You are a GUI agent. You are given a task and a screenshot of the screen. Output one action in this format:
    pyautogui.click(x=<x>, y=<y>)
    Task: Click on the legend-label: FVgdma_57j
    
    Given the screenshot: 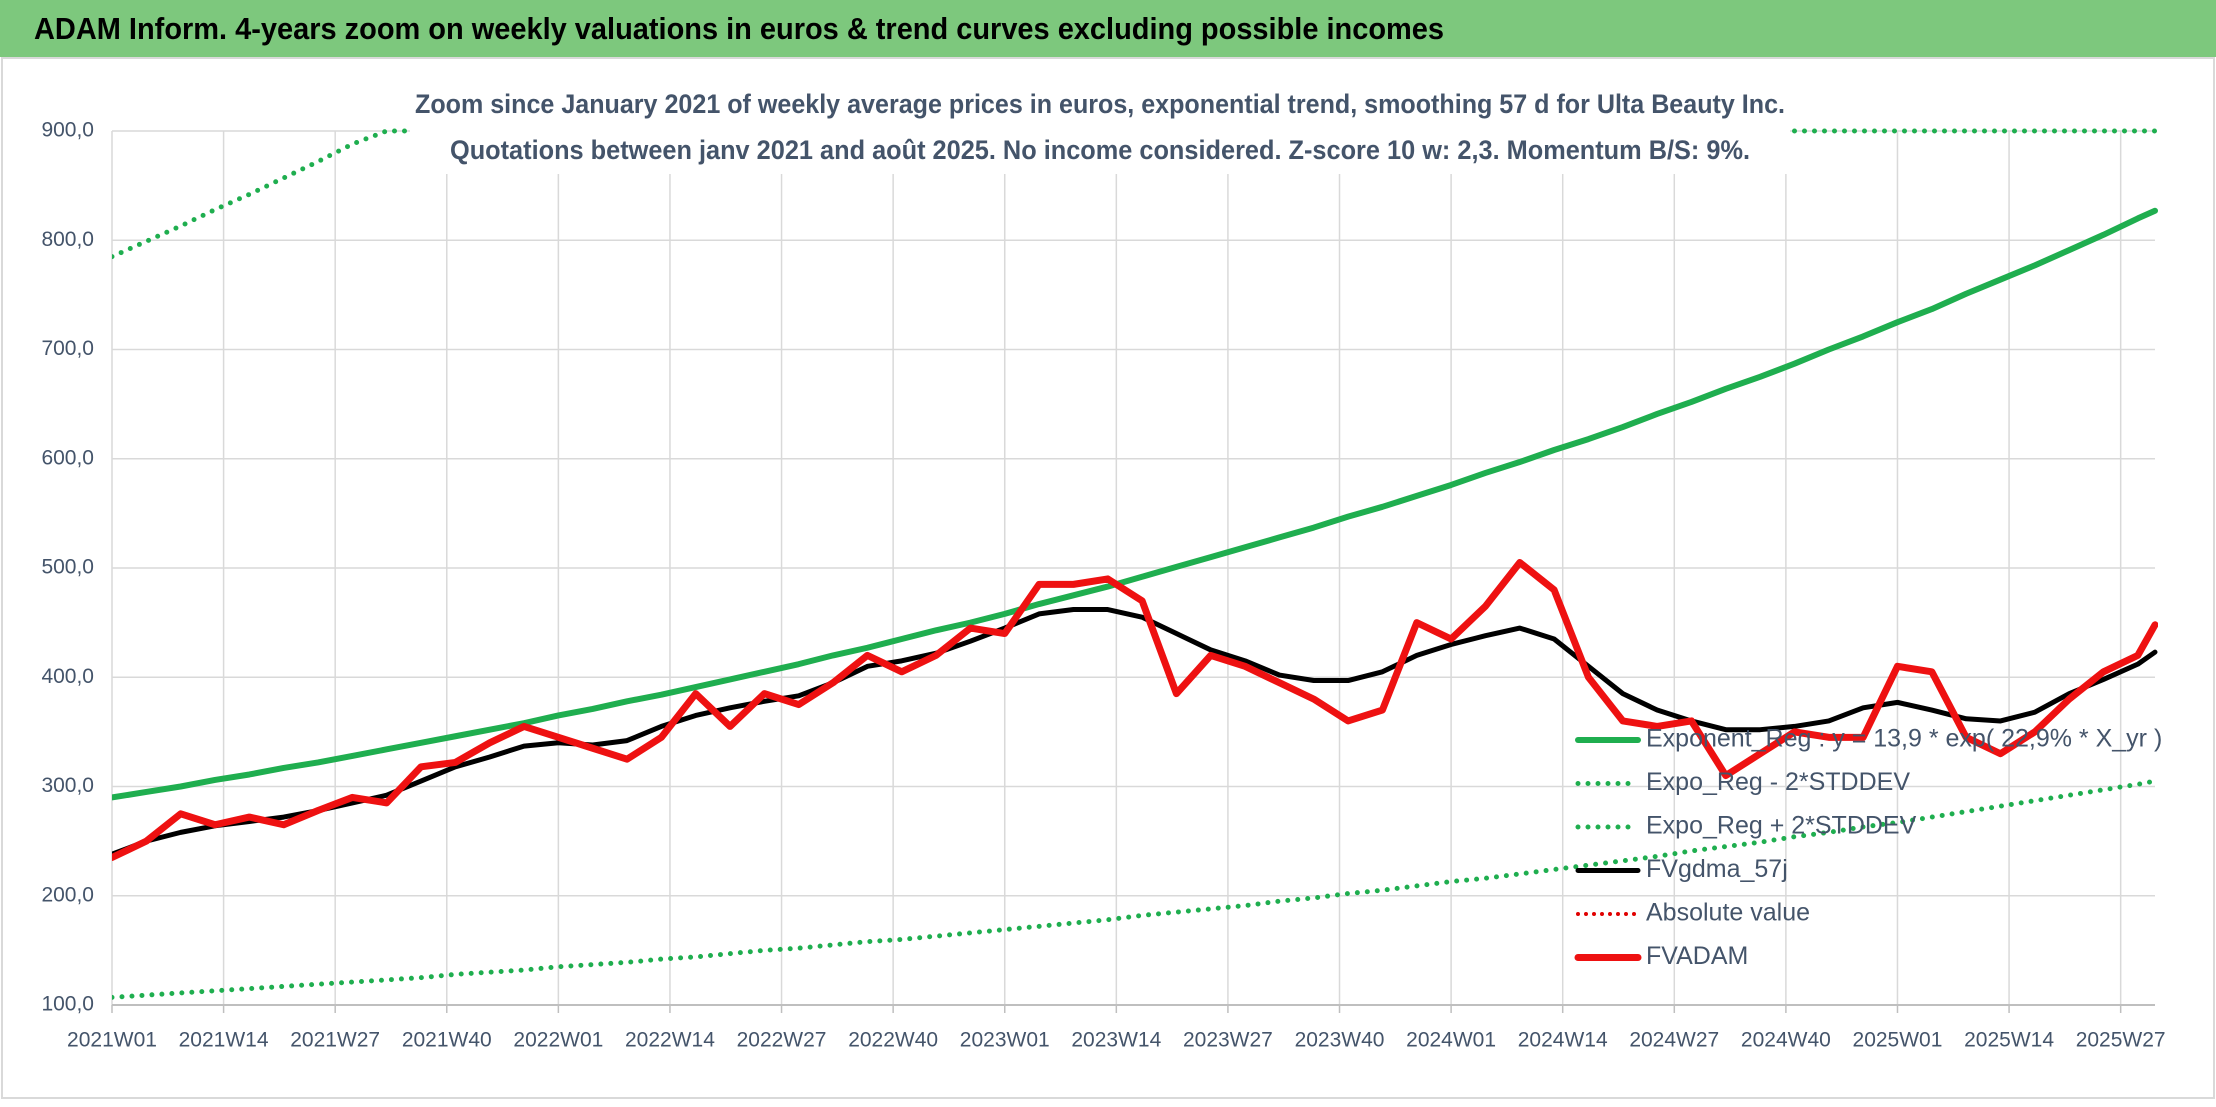 What is the action you would take?
    pyautogui.click(x=1717, y=869)
    